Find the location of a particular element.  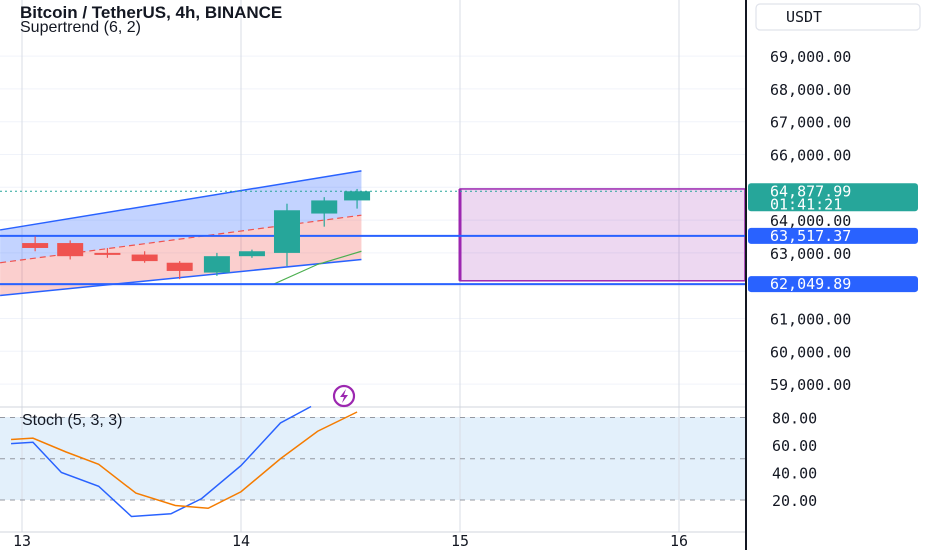

stoch-label: Stoch (5, 3, 3) is located at coordinates (72, 420).